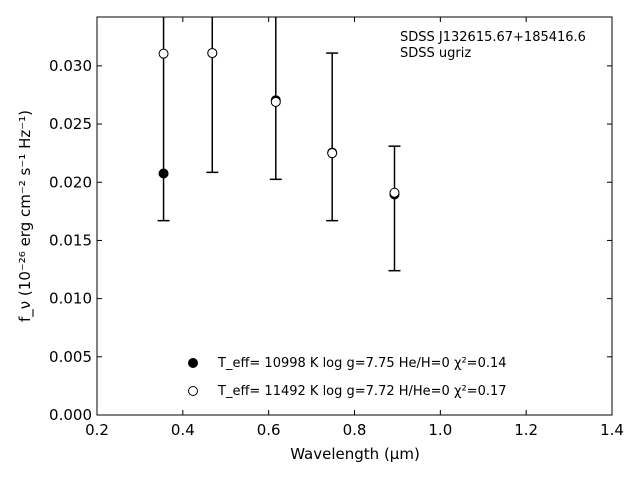 The image size is (640, 480). I want to click on legend-marker-open, so click(193, 391).